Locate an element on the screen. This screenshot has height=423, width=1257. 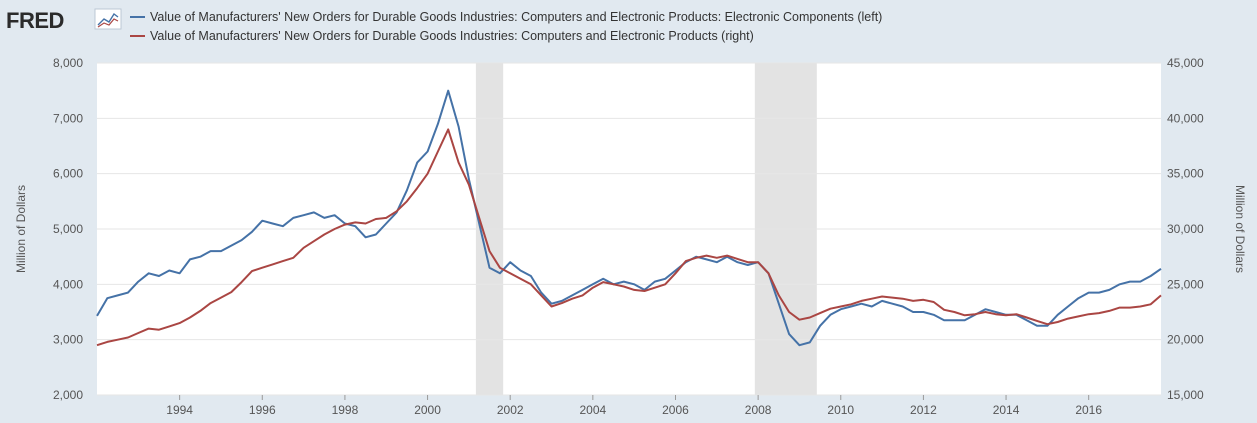
x-tick-label: 2014 is located at coordinates (1006, 410).